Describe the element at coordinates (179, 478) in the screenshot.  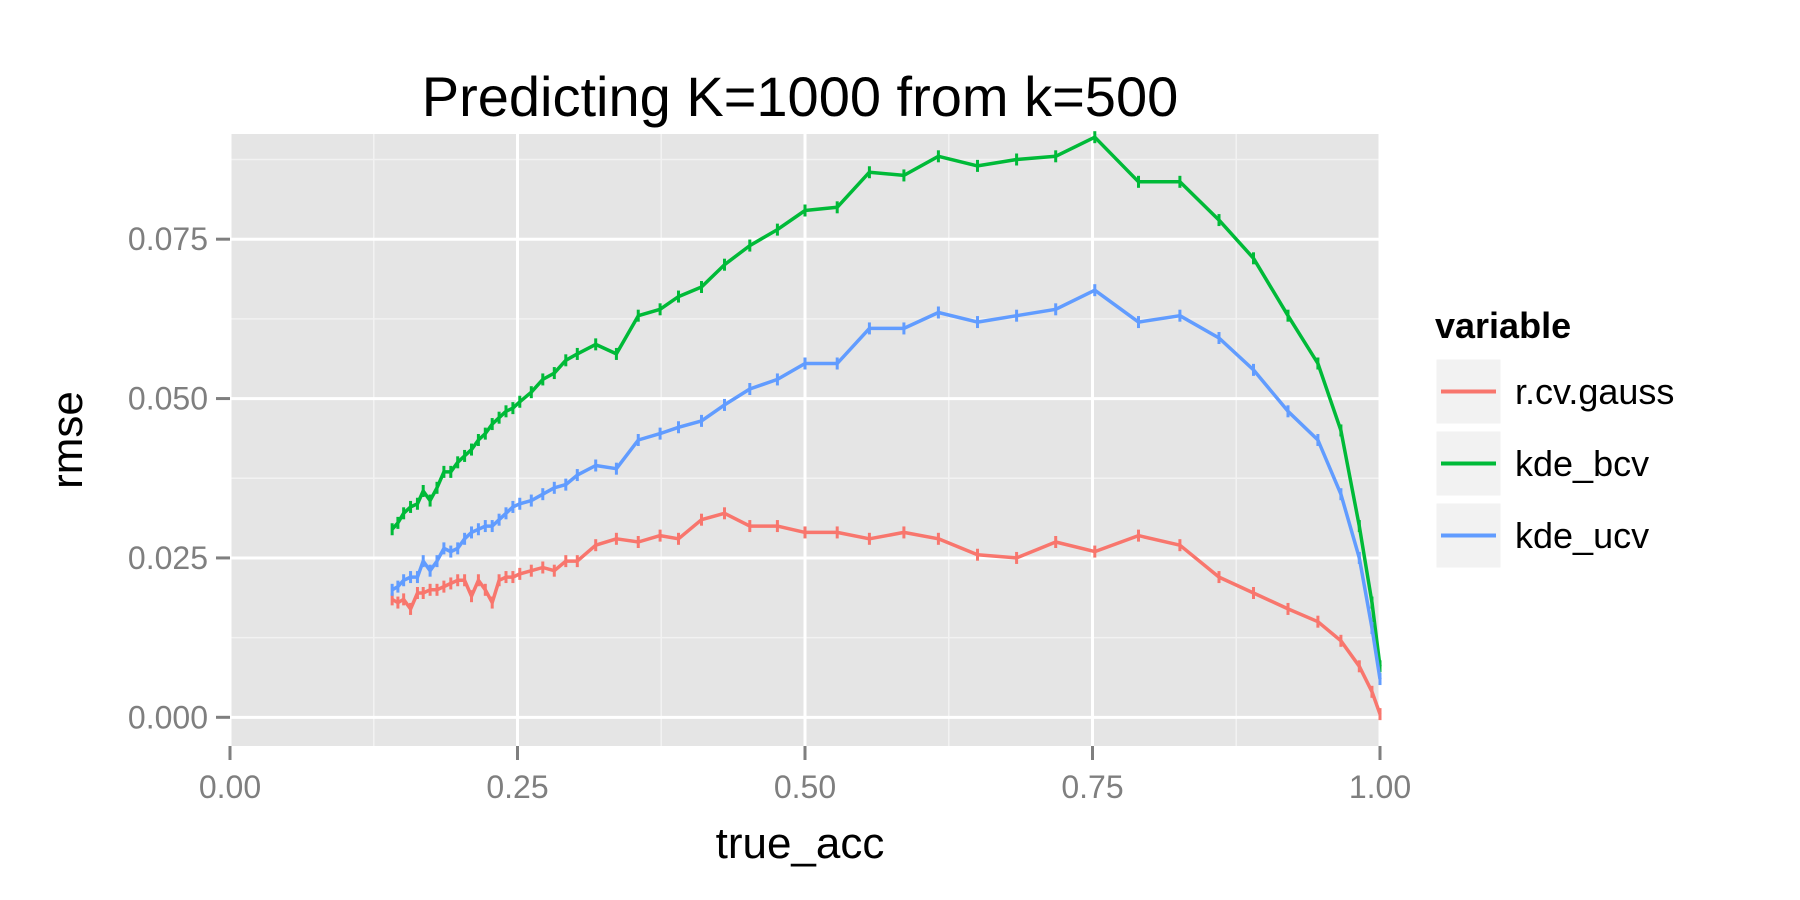
I see `y-axis: 0.000 0.025 0.050 0.075` at that location.